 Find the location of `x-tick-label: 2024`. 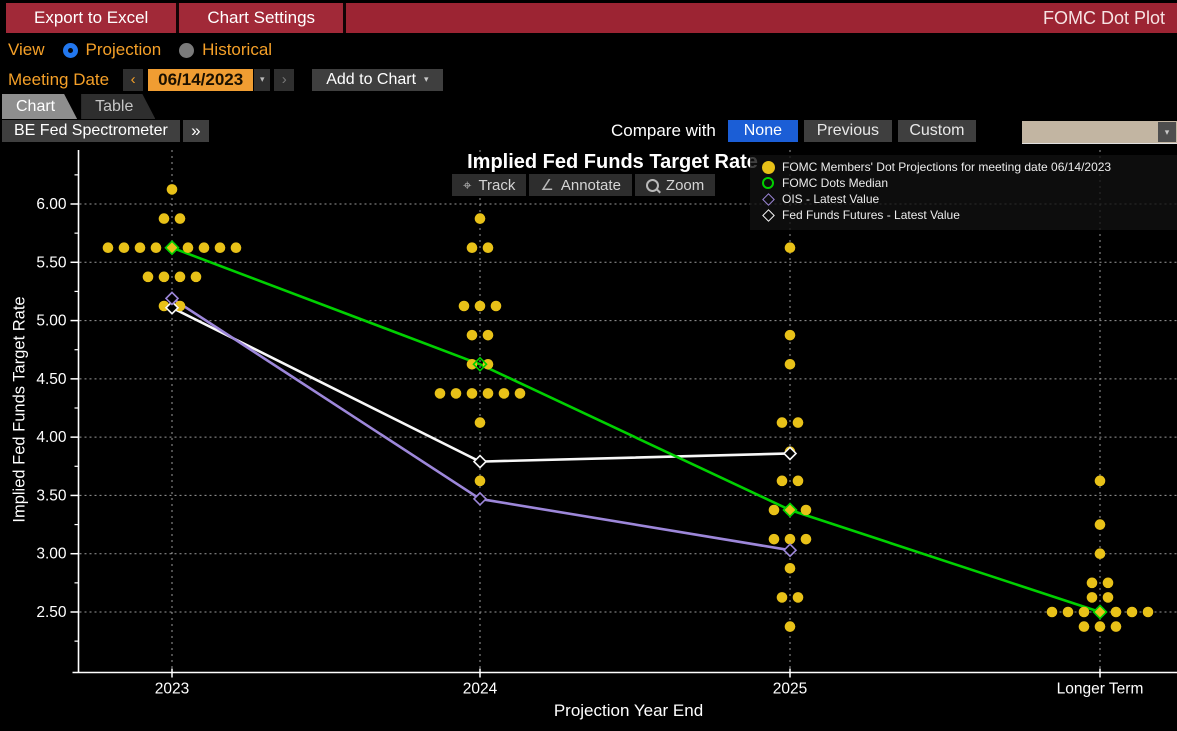

x-tick-label: 2024 is located at coordinates (480, 689).